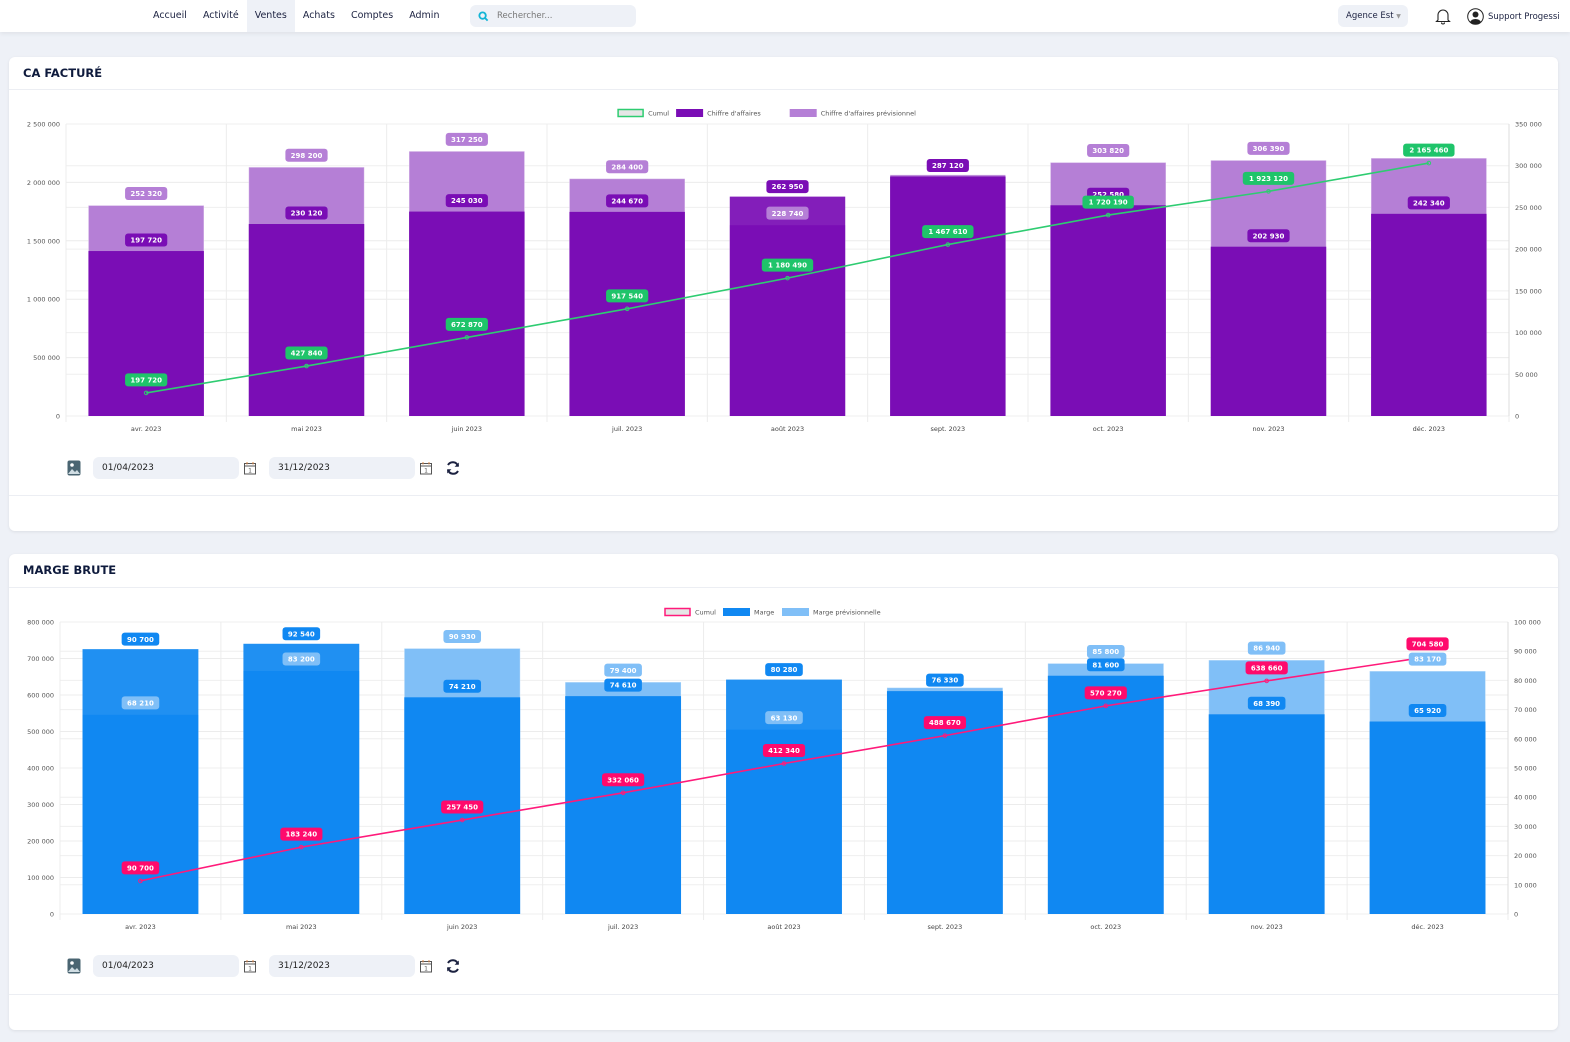 The width and height of the screenshot is (1570, 1042). I want to click on cumul-label: 1 467 610, so click(947, 232).